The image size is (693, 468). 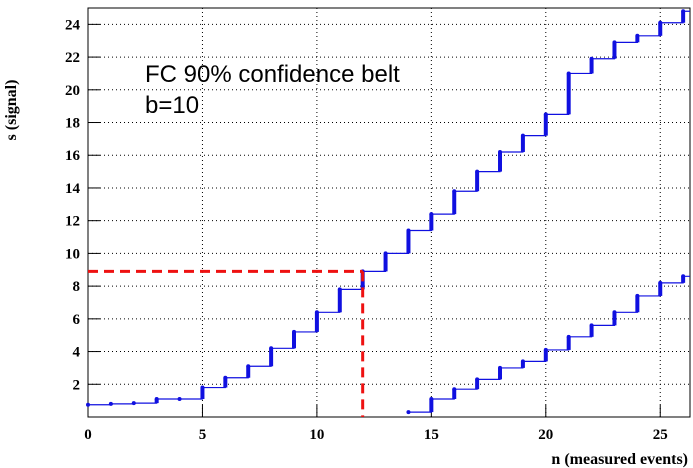 I want to click on y-tick-label: 12, so click(x=72, y=222).